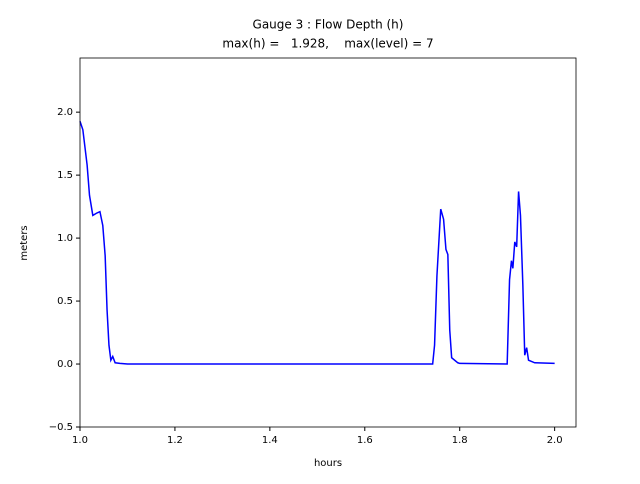 The height and width of the screenshot is (484, 640). Describe the element at coordinates (61, 427) in the screenshot. I see `y-tick-label: −0.5` at that location.